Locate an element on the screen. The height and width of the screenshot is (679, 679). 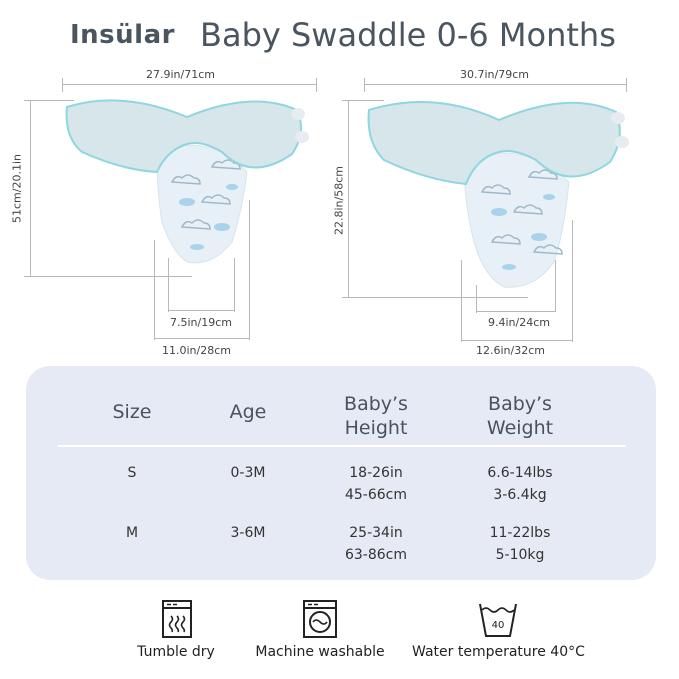
machine-wash-label: Machine washable is located at coordinates (320, 652).